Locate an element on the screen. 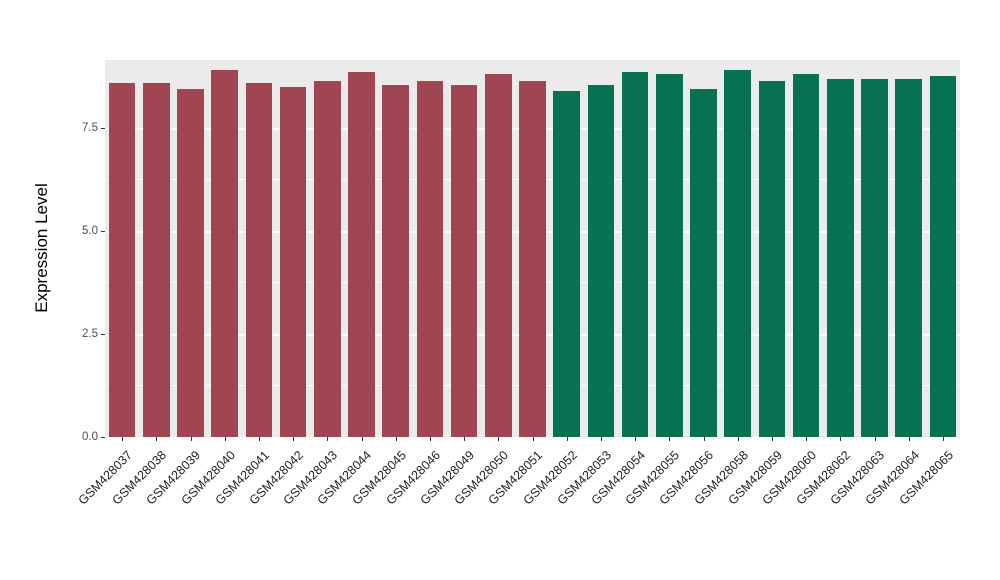 The height and width of the screenshot is (580, 1000). bar-GSM428044 is located at coordinates (361, 254).